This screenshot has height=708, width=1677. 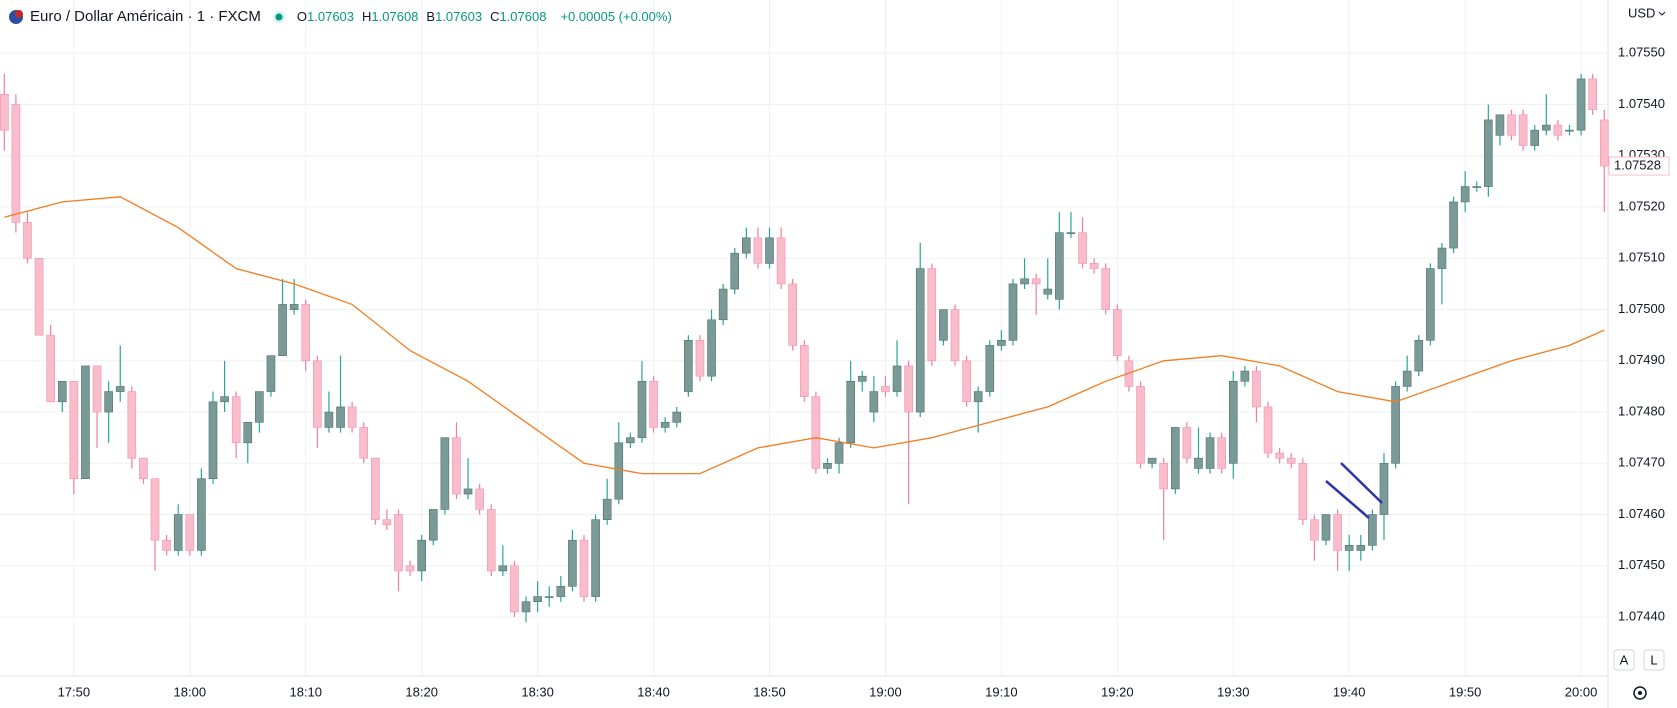 What do you see at coordinates (278, 16) in the screenshot?
I see `market-status` at bounding box center [278, 16].